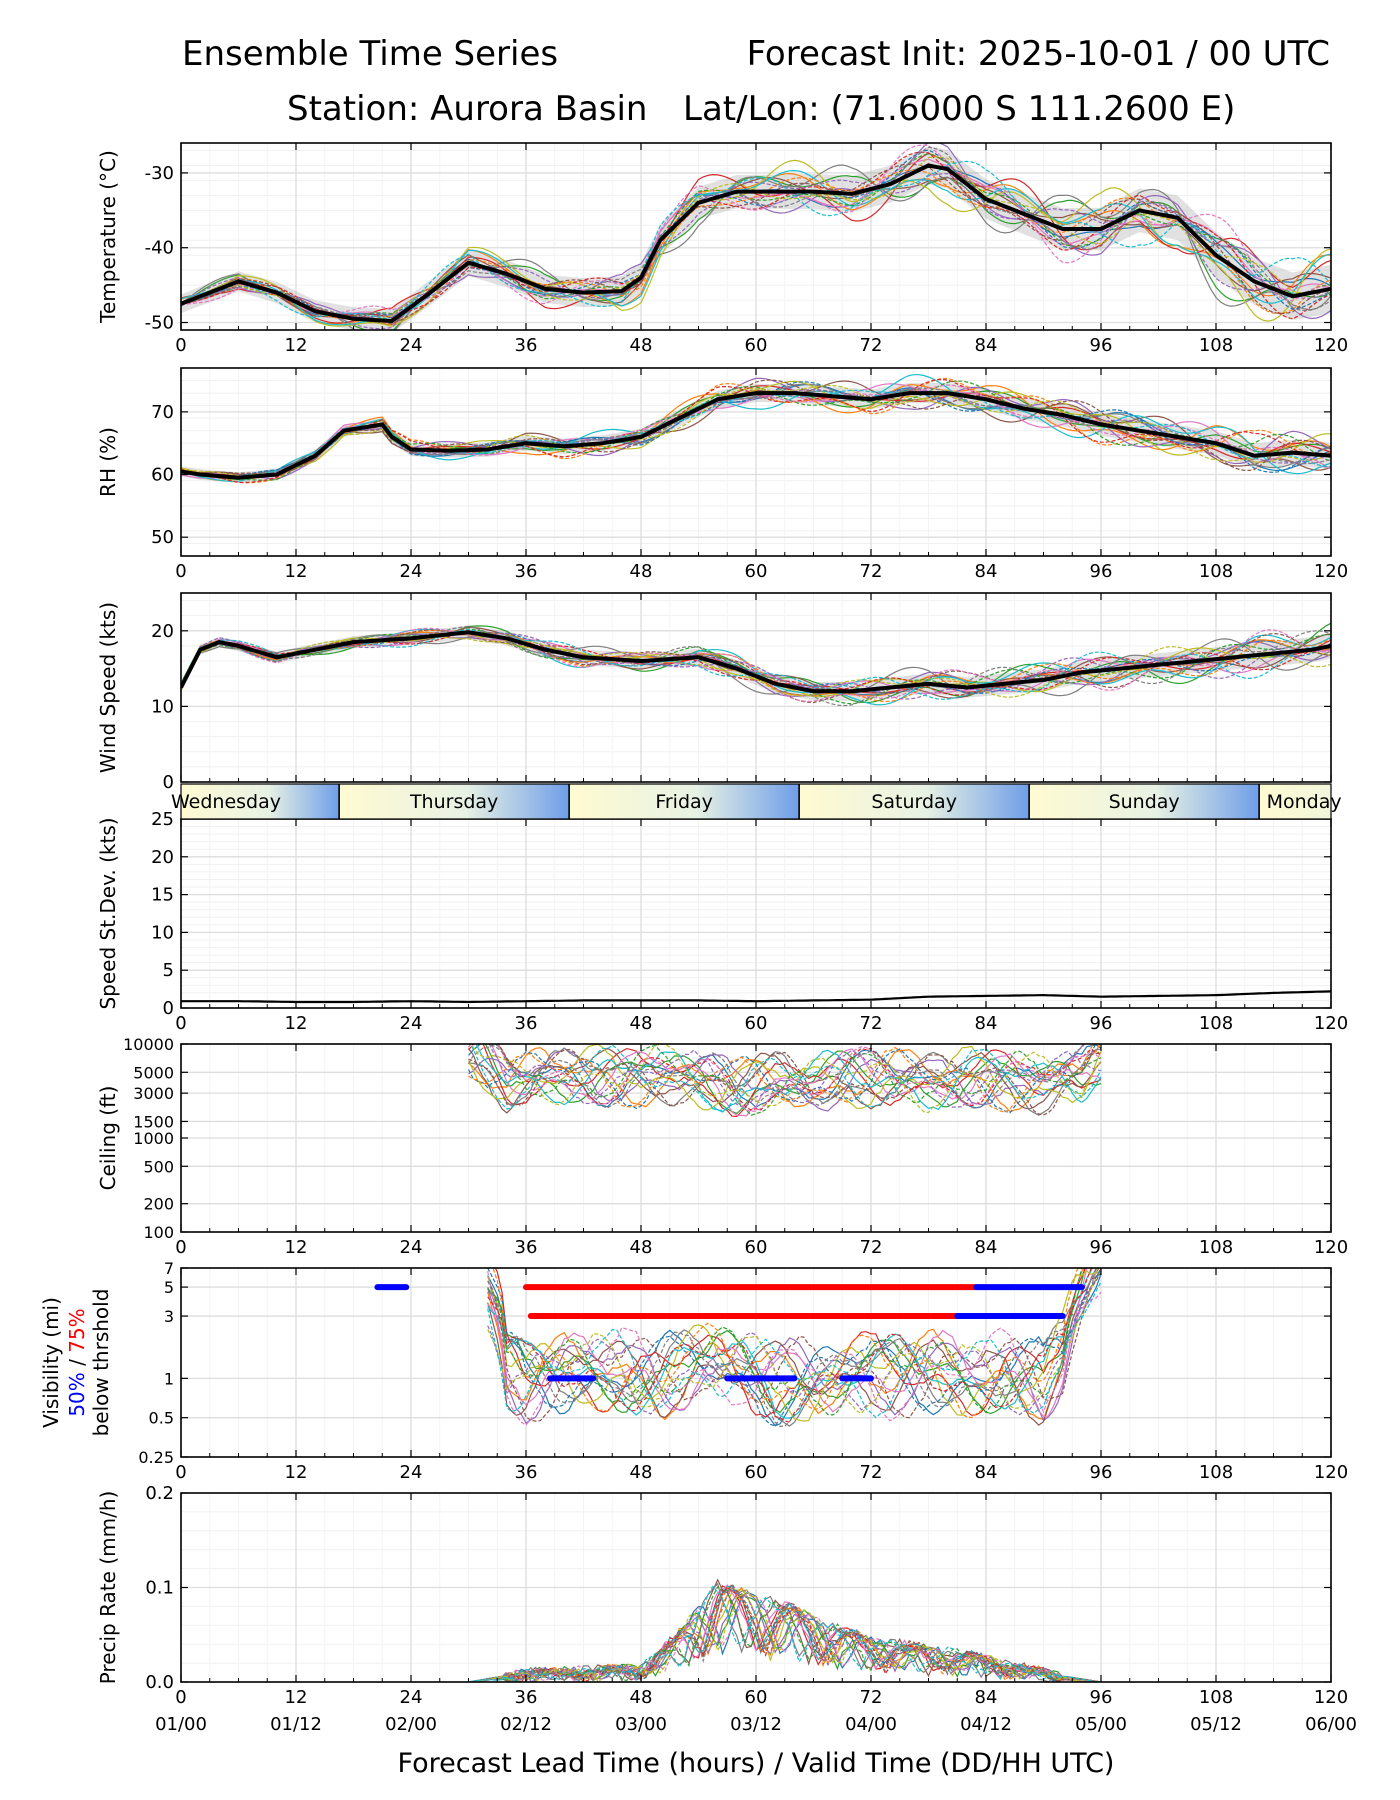 Image resolution: width=1400 pixels, height=1800 pixels. Describe the element at coordinates (1216, 1472) in the screenshot. I see `visibility-xtick-label: 108` at that location.